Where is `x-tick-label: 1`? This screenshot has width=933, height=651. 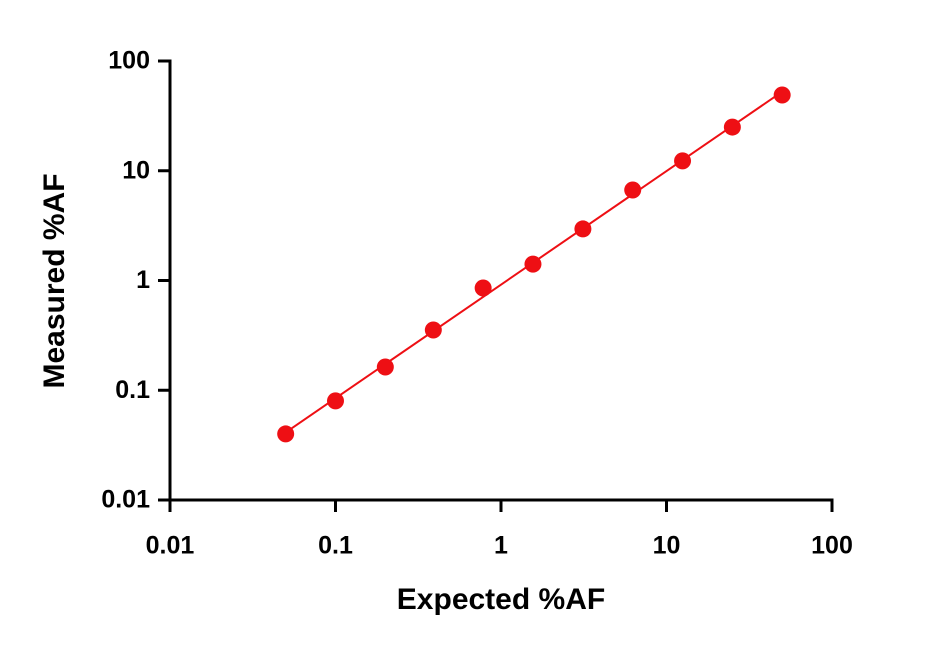
x-tick-label: 1 is located at coordinates (501, 546).